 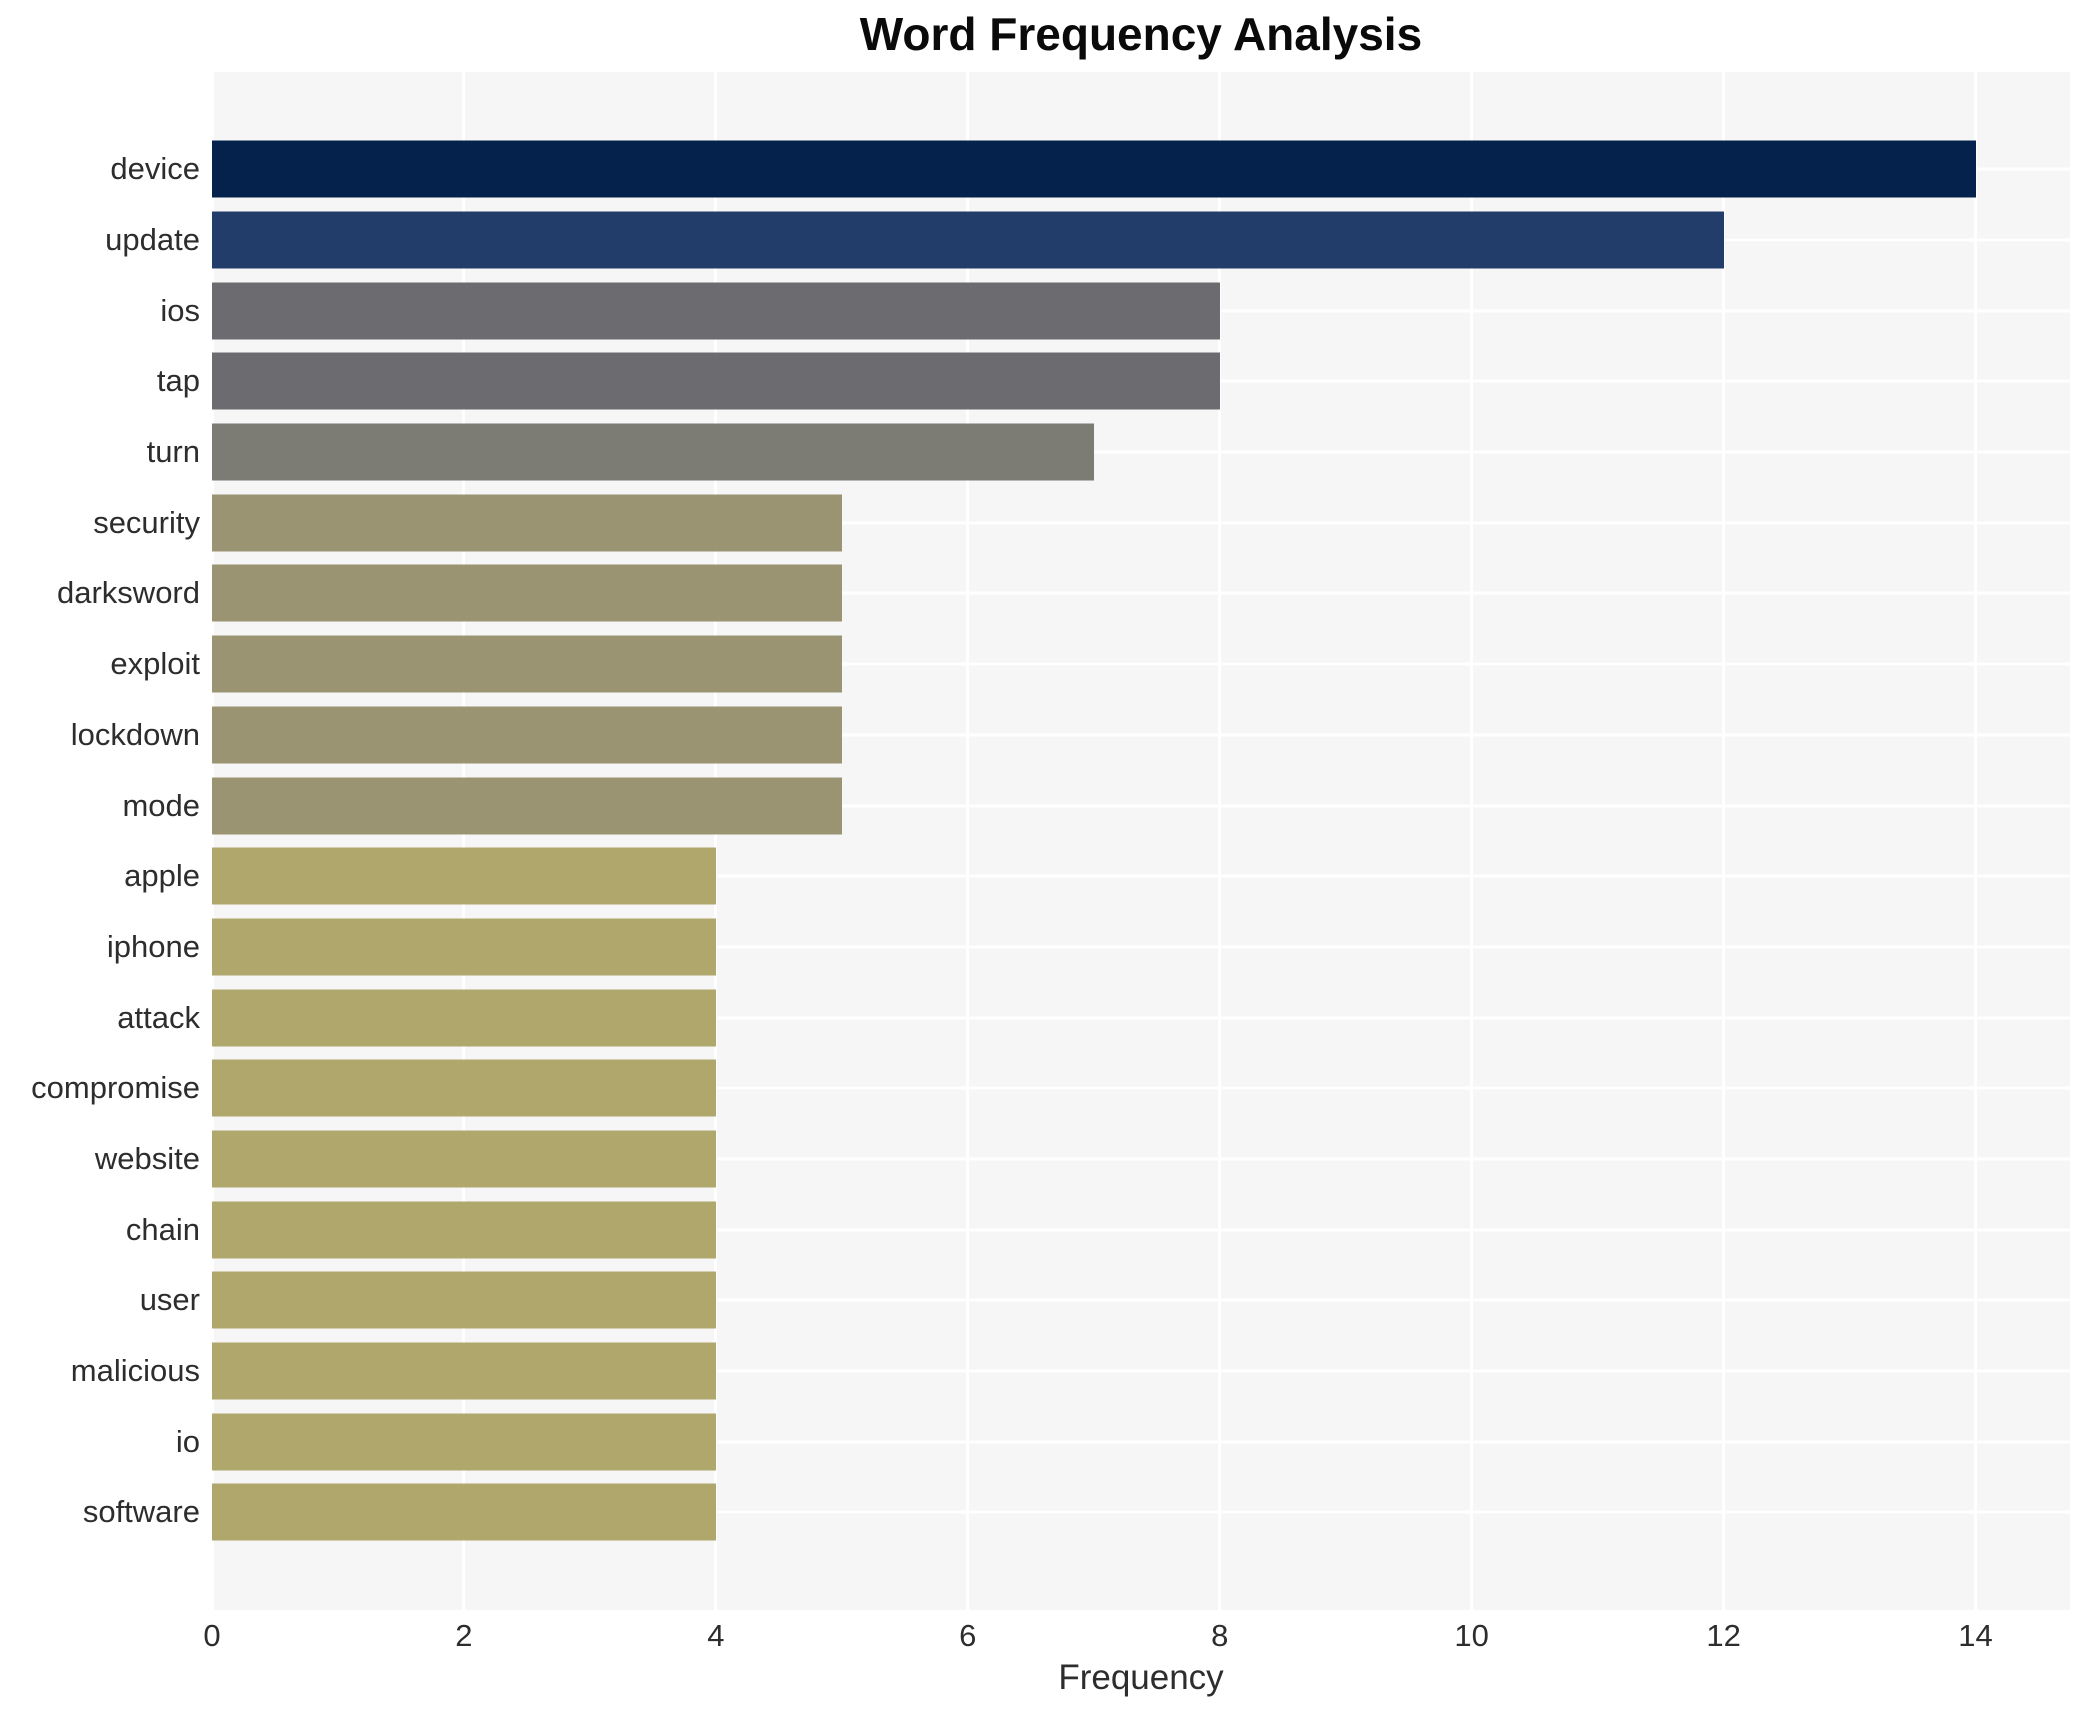 I want to click on bar-attack, so click(x=464, y=1018).